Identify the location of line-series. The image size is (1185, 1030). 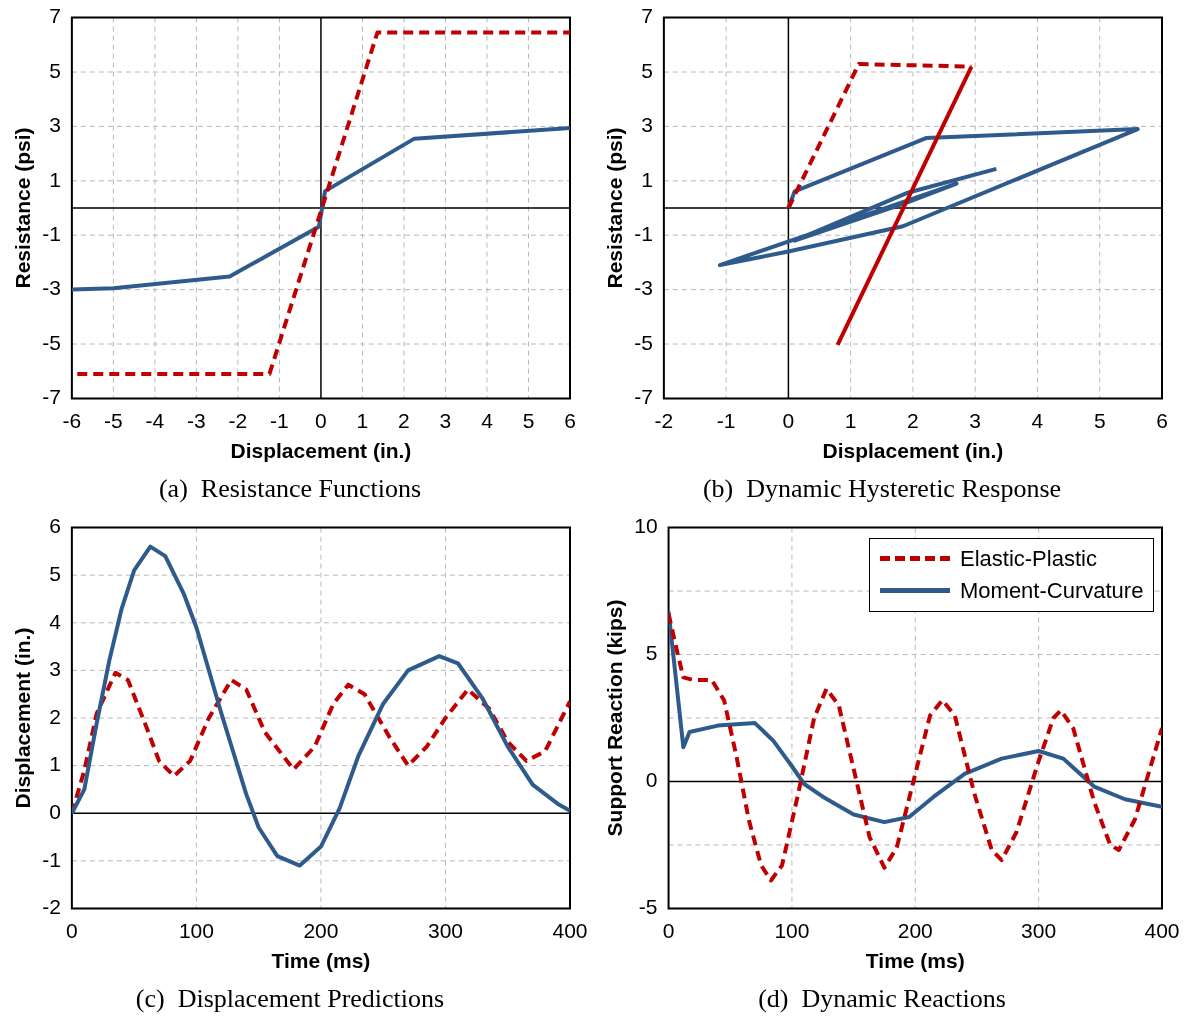
(915, 747).